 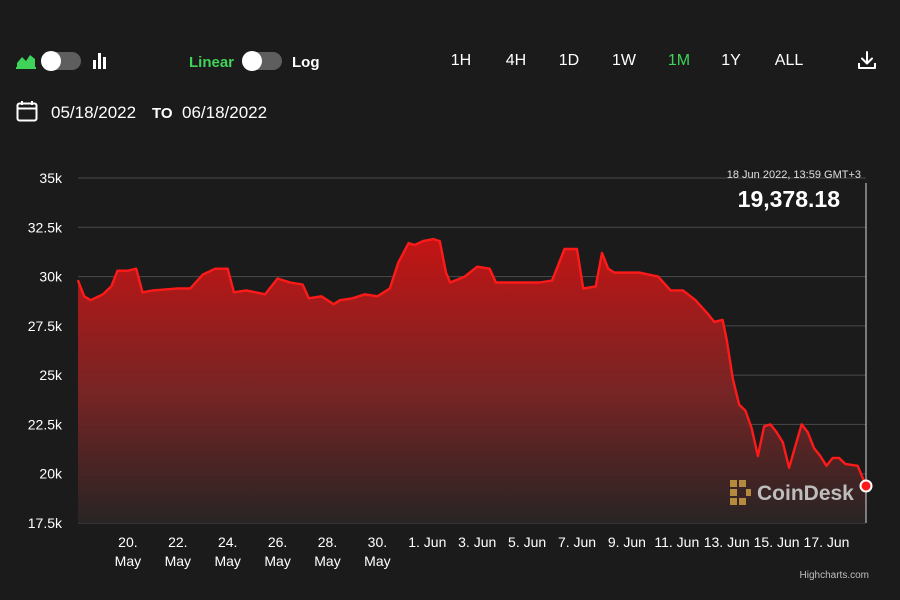 What do you see at coordinates (477, 542) in the screenshot?
I see `x-tick-label: 3. Jun` at bounding box center [477, 542].